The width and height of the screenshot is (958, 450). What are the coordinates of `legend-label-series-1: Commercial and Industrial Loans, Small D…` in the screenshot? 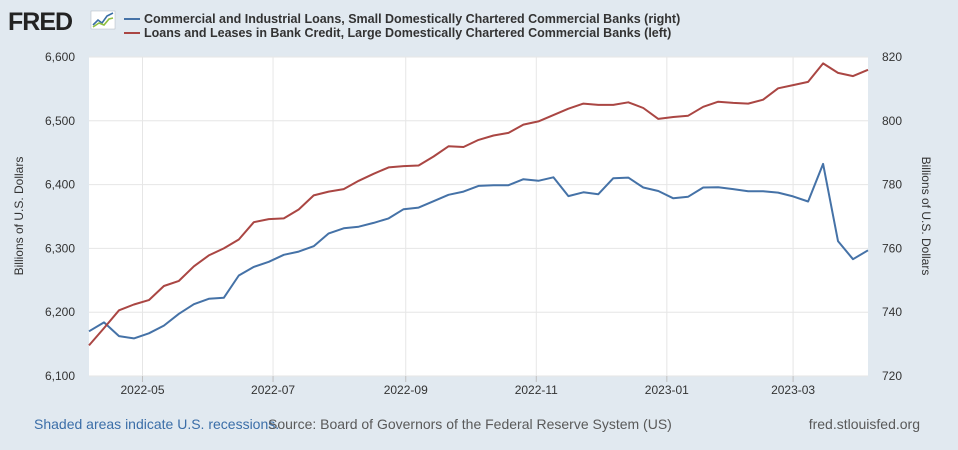 It's located at (412, 19).